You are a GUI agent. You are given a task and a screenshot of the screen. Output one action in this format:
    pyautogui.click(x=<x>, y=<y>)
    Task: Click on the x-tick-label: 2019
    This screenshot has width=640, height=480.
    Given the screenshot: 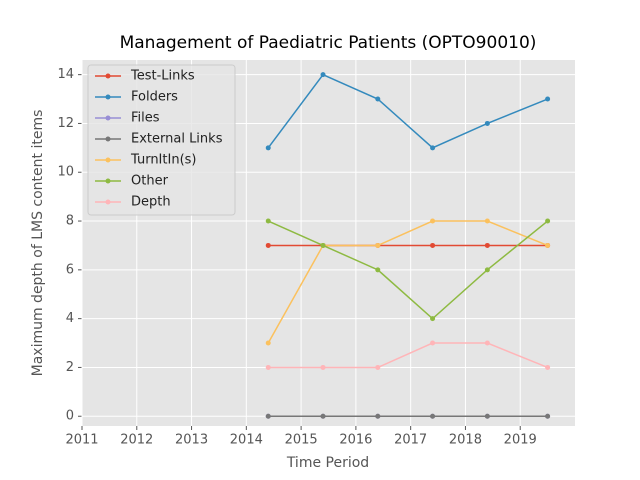 What is the action you would take?
    pyautogui.click(x=520, y=440)
    